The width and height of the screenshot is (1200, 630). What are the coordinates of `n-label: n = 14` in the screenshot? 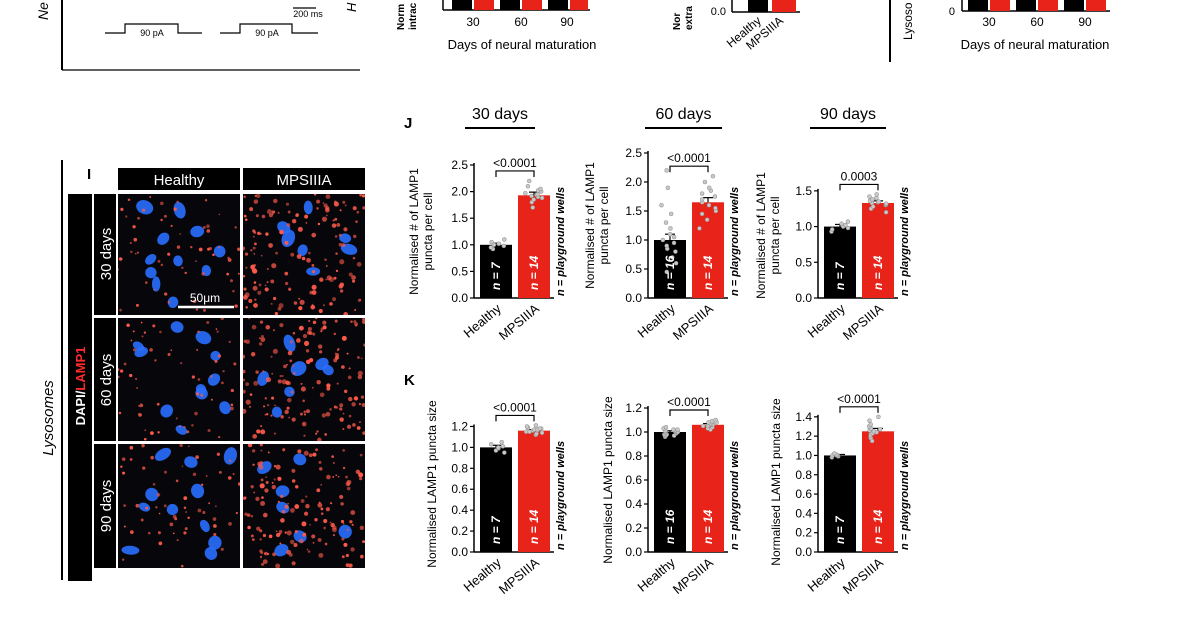 It's located at (878, 272).